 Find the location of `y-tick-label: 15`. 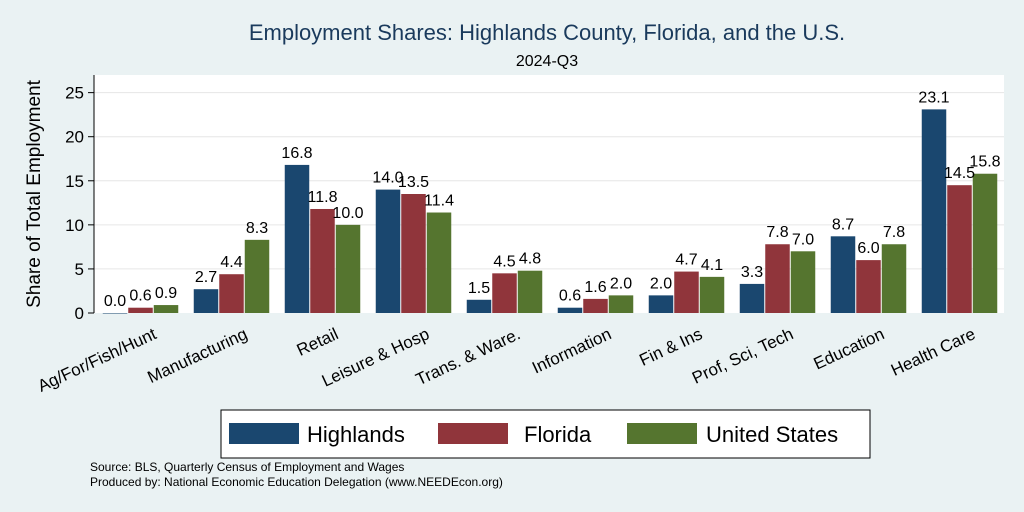

y-tick-label: 15 is located at coordinates (74, 181).